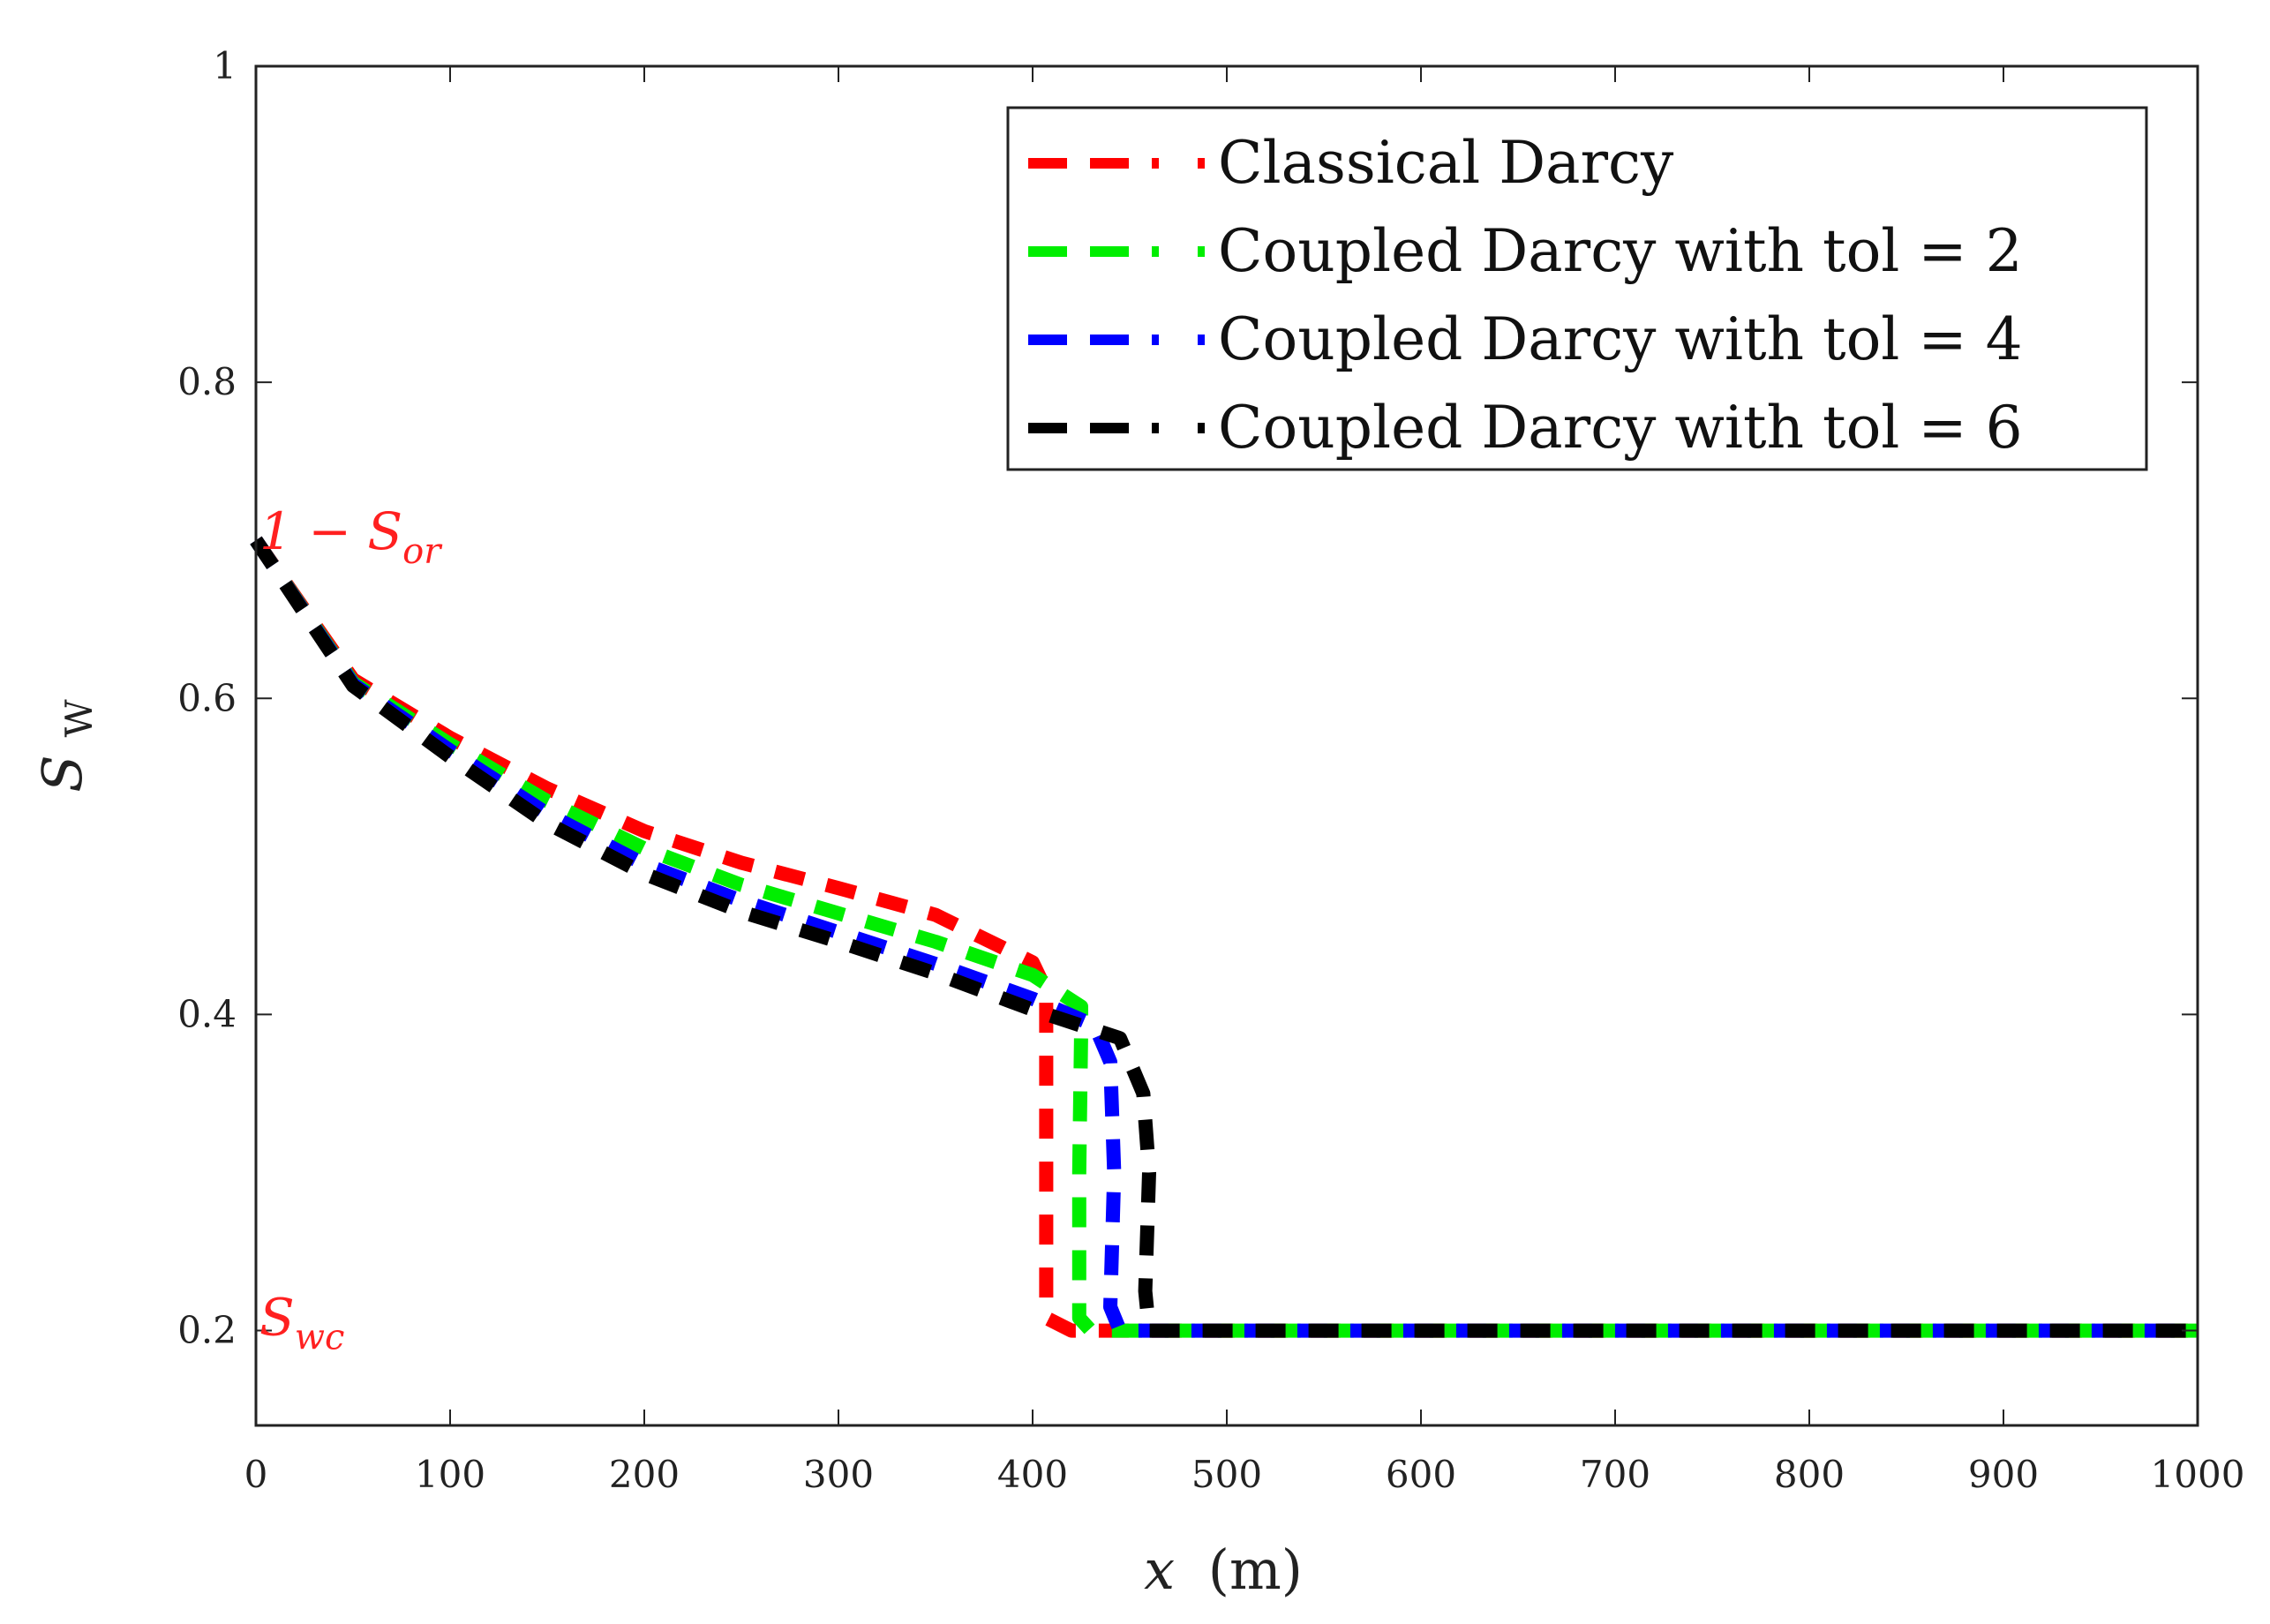 The width and height of the screenshot is (2270, 1624). Describe the element at coordinates (450, 1474) in the screenshot. I see `x-tick-label: 100` at that location.